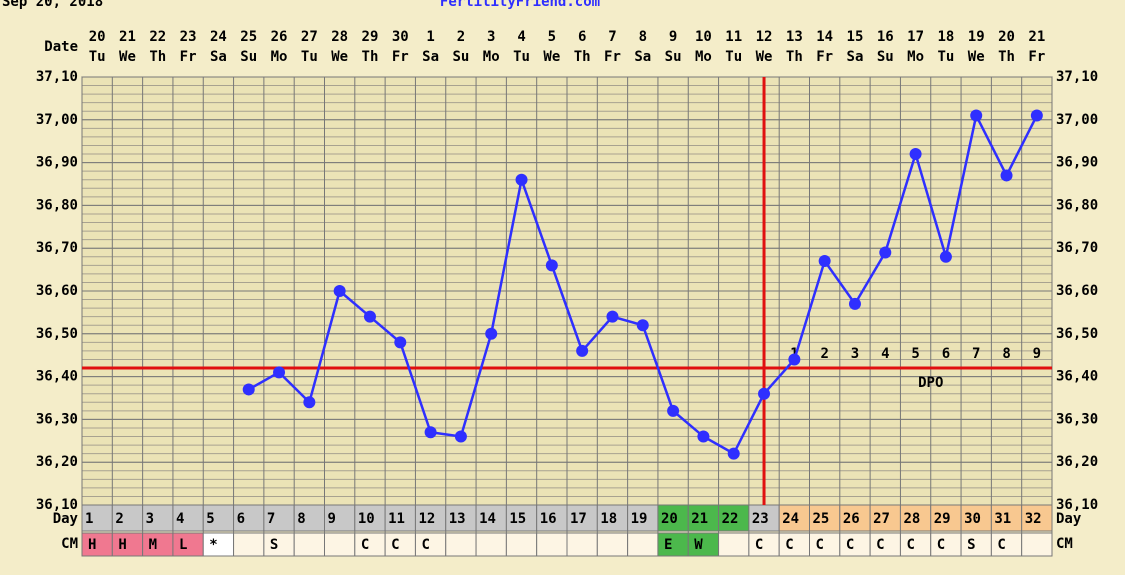 The image size is (1125, 575). What do you see at coordinates (213, 545) in the screenshot?
I see `cm-value: *` at bounding box center [213, 545].